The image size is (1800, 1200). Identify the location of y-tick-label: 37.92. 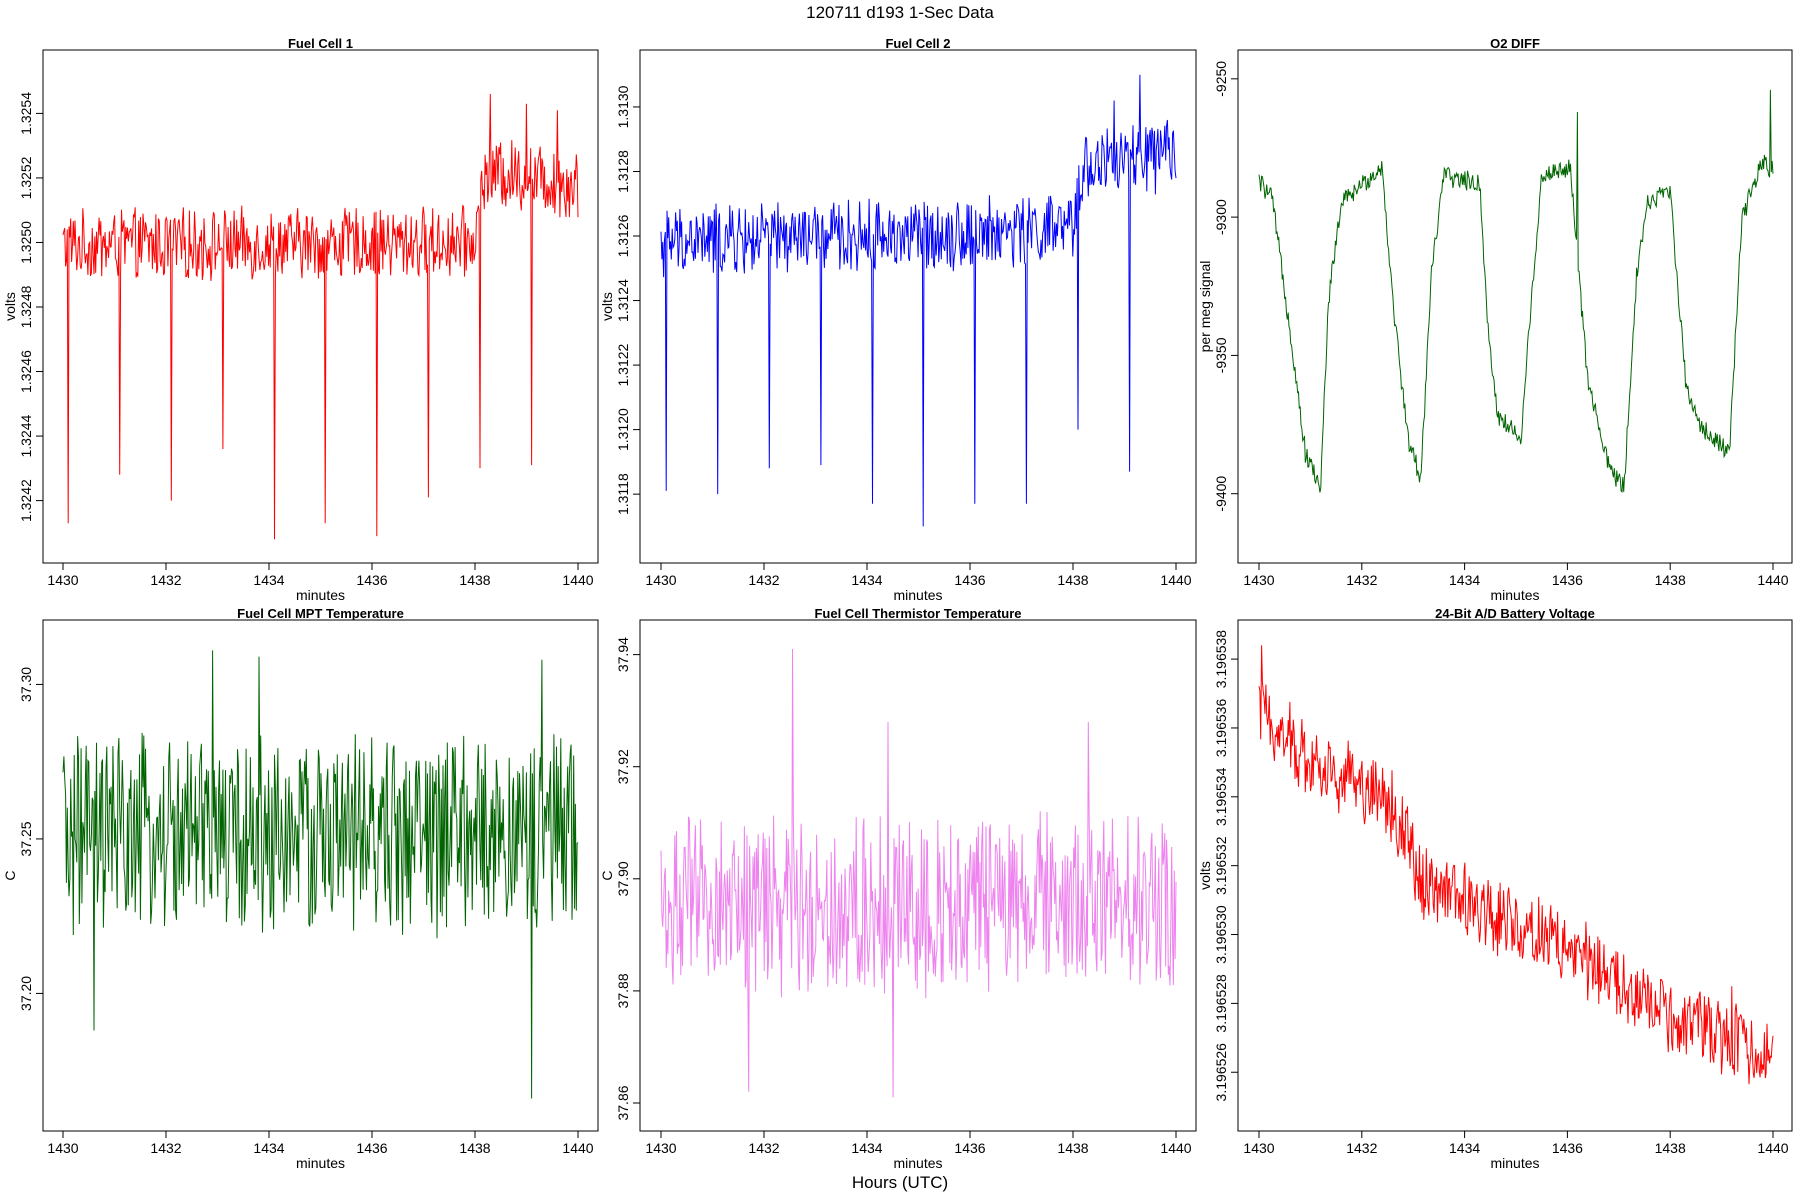
(623, 766).